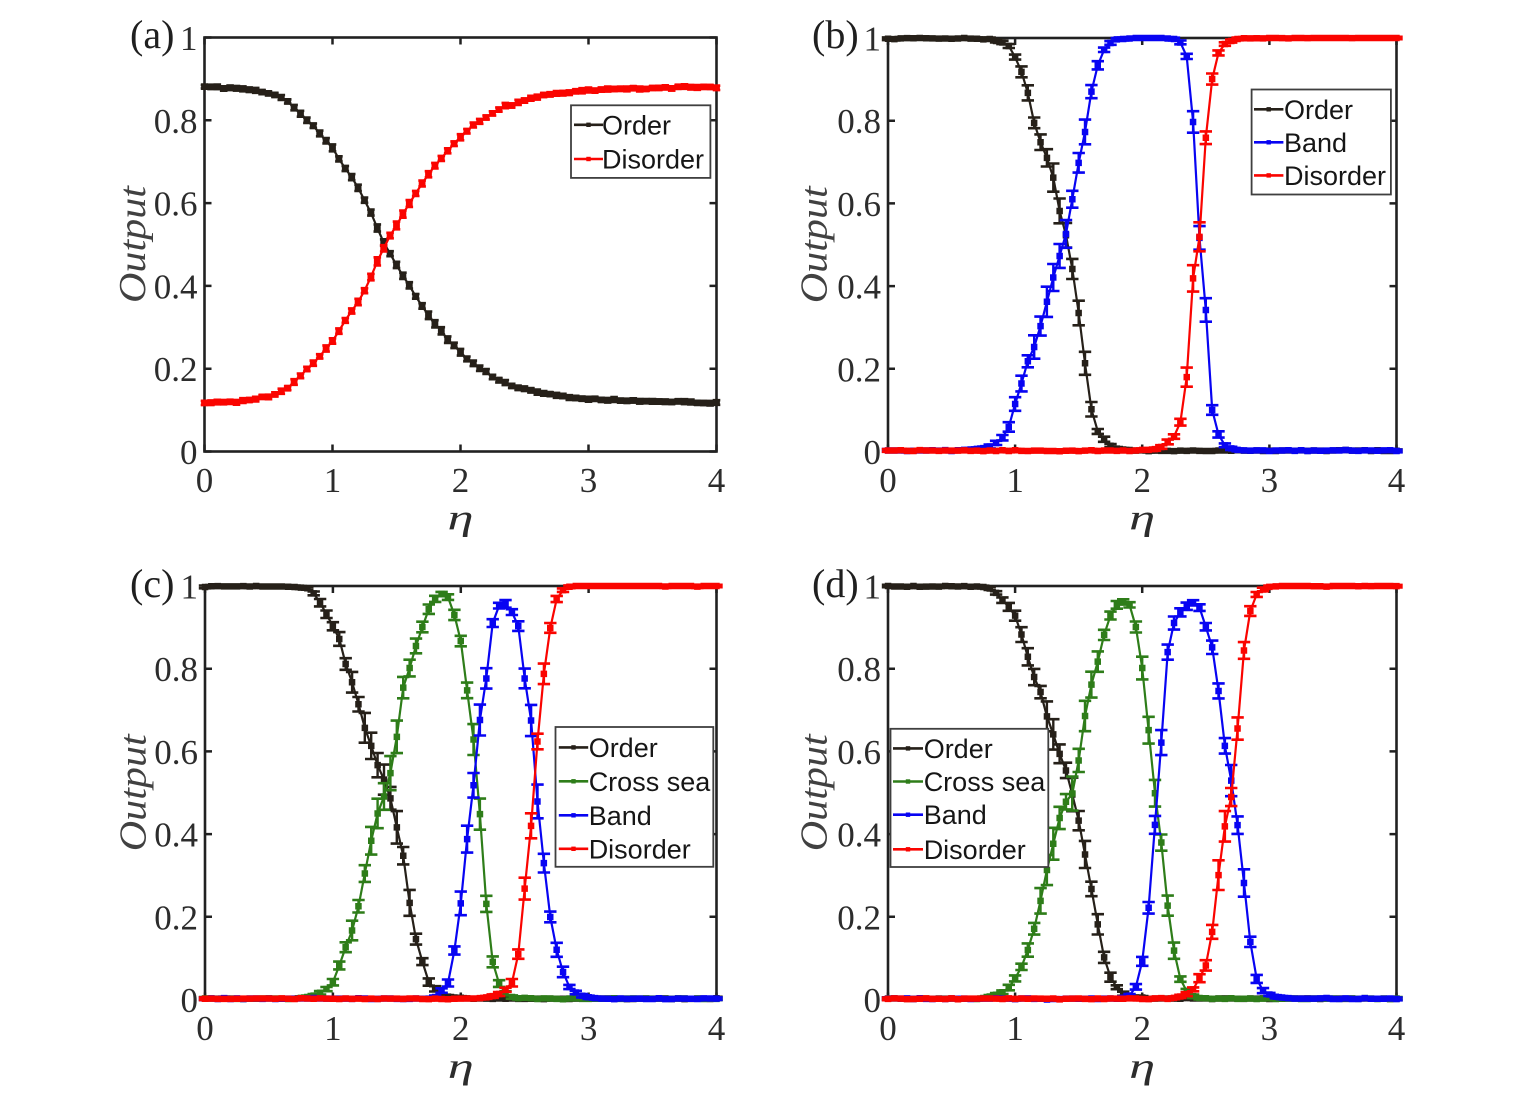 This screenshot has width=1526, height=1106. I want to click on svg-text: (b), so click(835, 34).